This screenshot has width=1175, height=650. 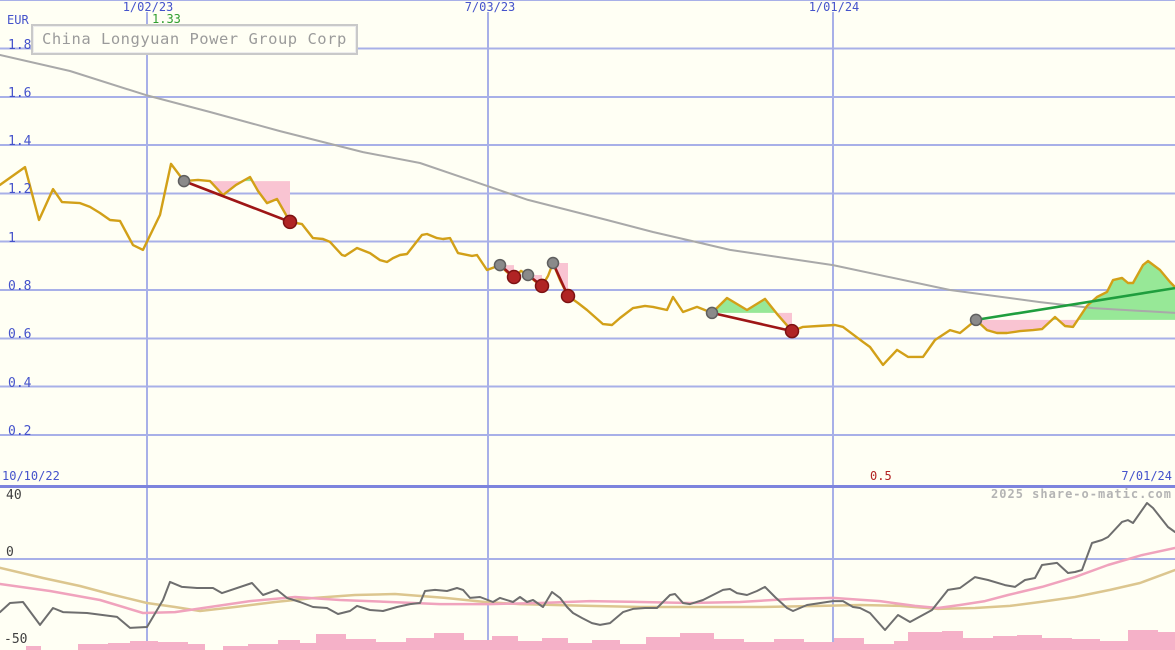 What do you see at coordinates (1146, 476) in the screenshot?
I see `bottom-right-date: 7/01/24` at bounding box center [1146, 476].